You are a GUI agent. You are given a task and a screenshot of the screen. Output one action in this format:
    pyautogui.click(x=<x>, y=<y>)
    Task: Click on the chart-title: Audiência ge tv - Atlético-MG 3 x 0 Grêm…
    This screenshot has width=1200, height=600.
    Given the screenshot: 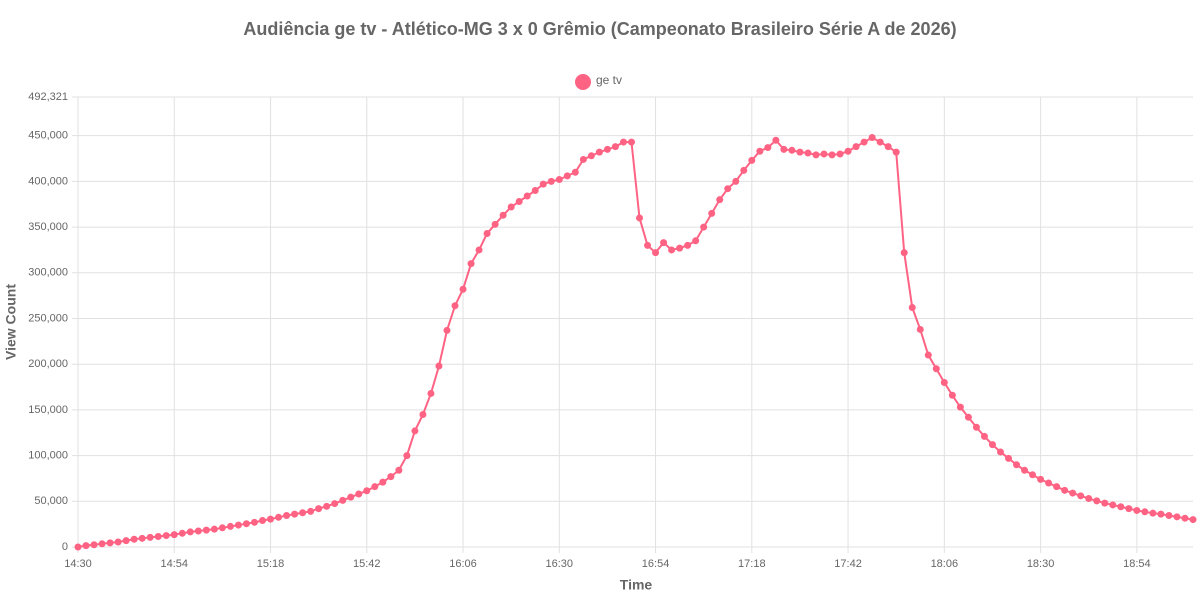 What is the action you would take?
    pyautogui.click(x=599, y=29)
    